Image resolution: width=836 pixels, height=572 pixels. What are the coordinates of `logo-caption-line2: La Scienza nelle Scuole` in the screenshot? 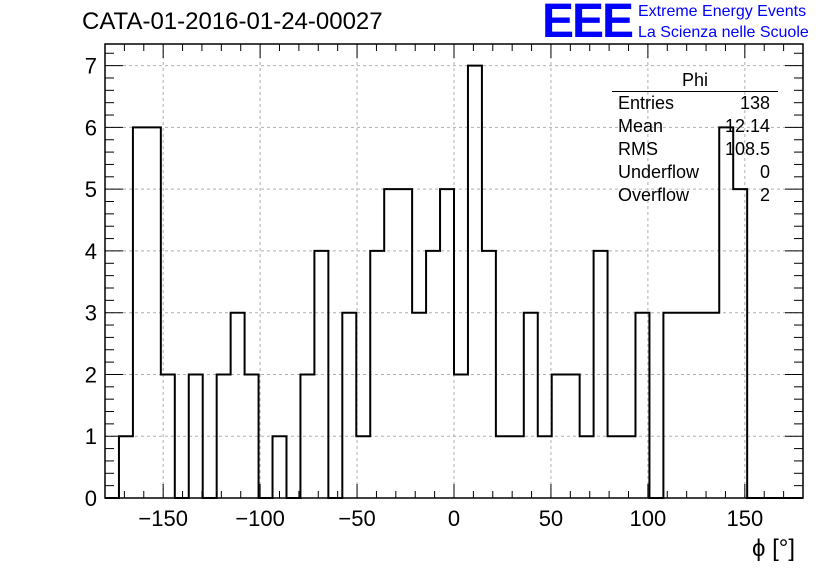 It's located at (723, 32).